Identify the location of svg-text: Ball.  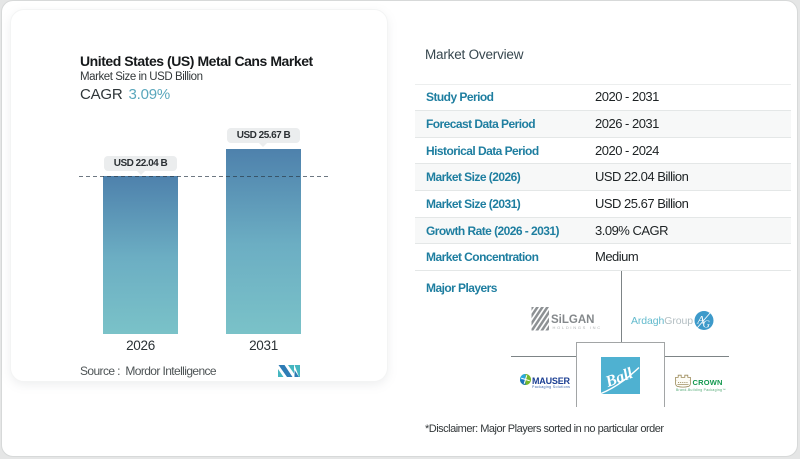
(618, 378).